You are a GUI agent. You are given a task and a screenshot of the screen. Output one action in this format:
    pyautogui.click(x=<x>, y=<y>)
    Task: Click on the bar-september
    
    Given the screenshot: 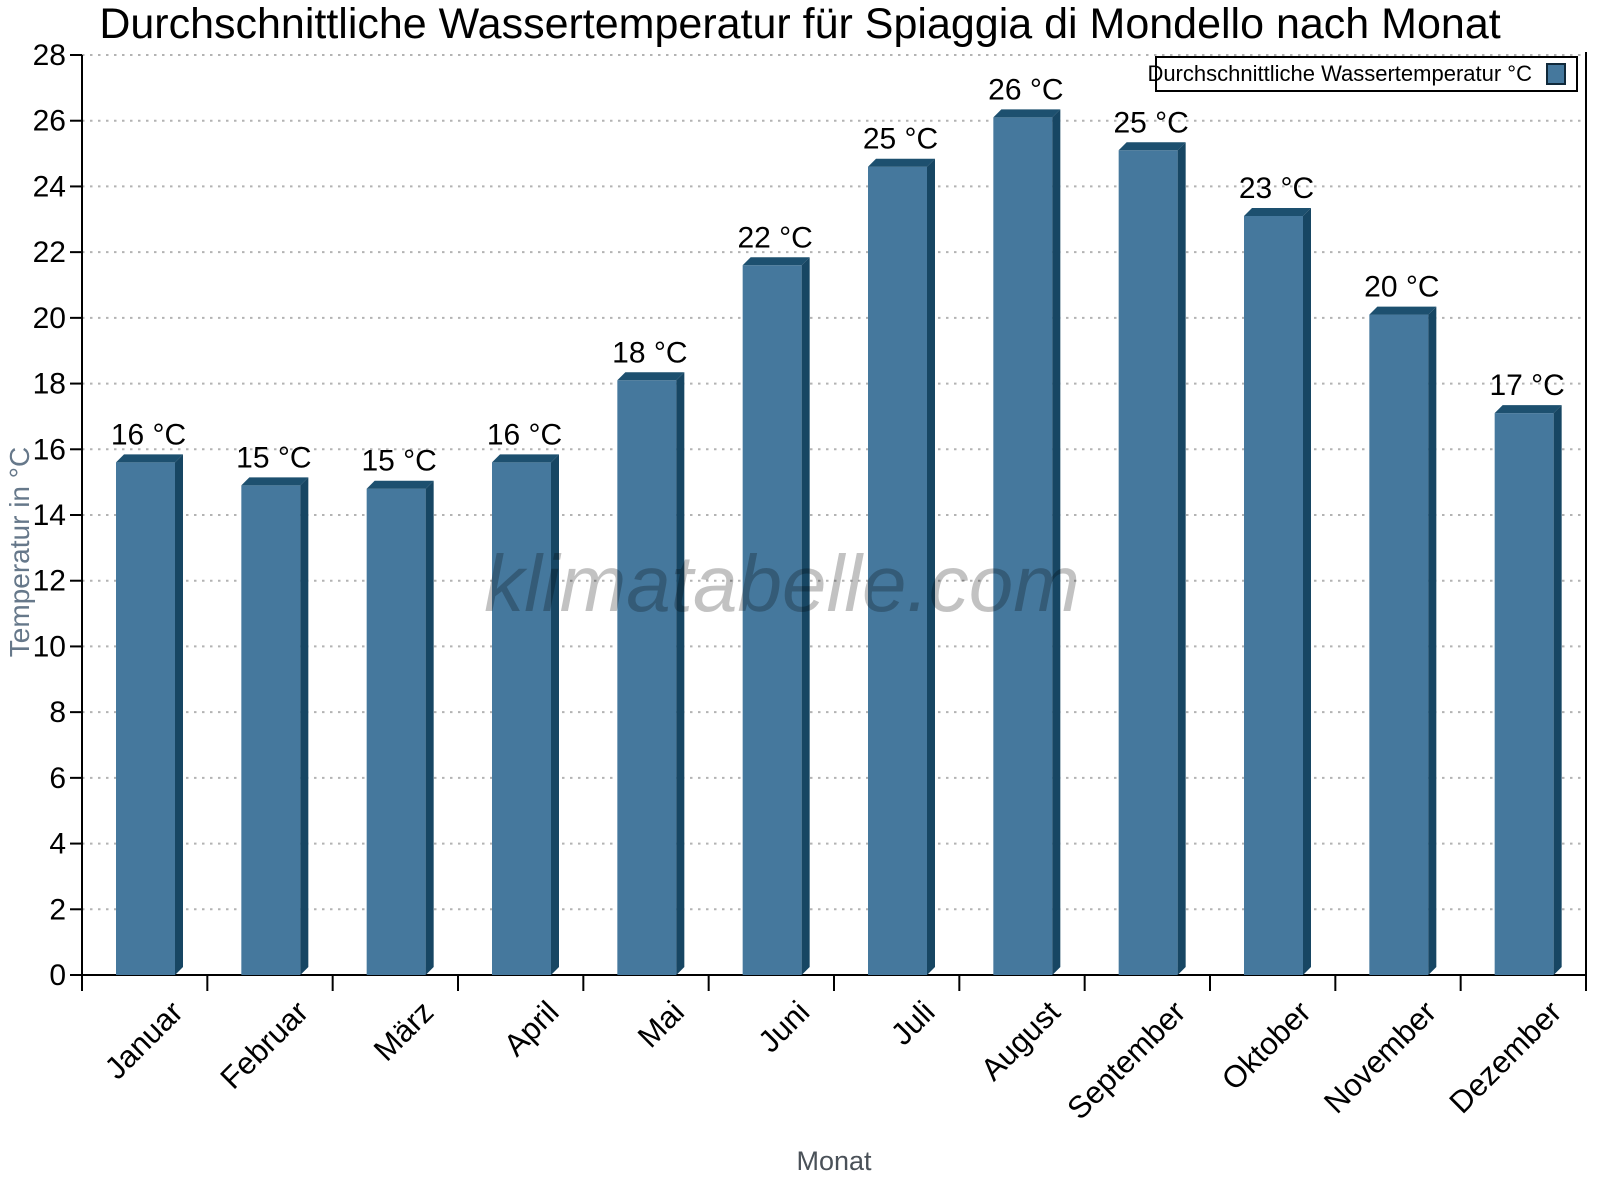 What is the action you would take?
    pyautogui.click(x=1148, y=563)
    